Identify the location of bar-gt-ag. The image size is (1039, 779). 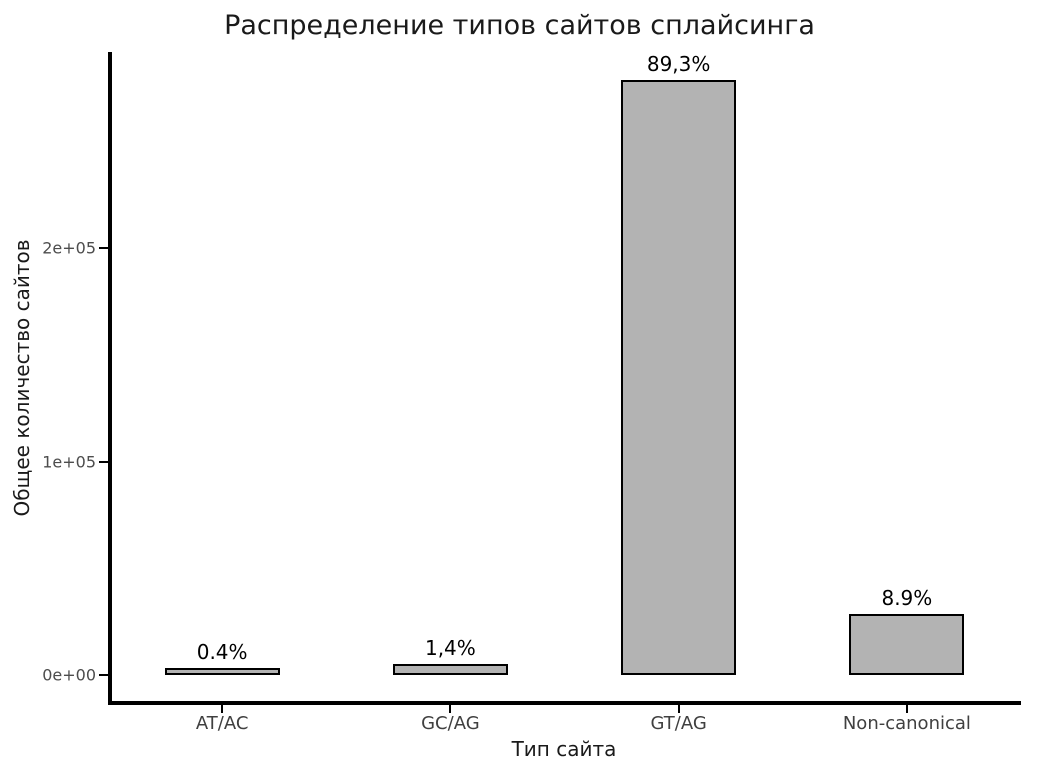
(679, 377).